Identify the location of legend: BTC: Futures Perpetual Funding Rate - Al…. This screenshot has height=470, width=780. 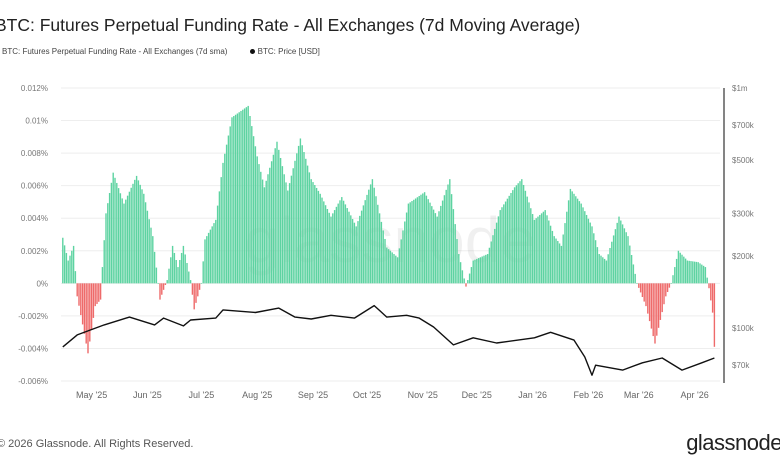
(171, 51).